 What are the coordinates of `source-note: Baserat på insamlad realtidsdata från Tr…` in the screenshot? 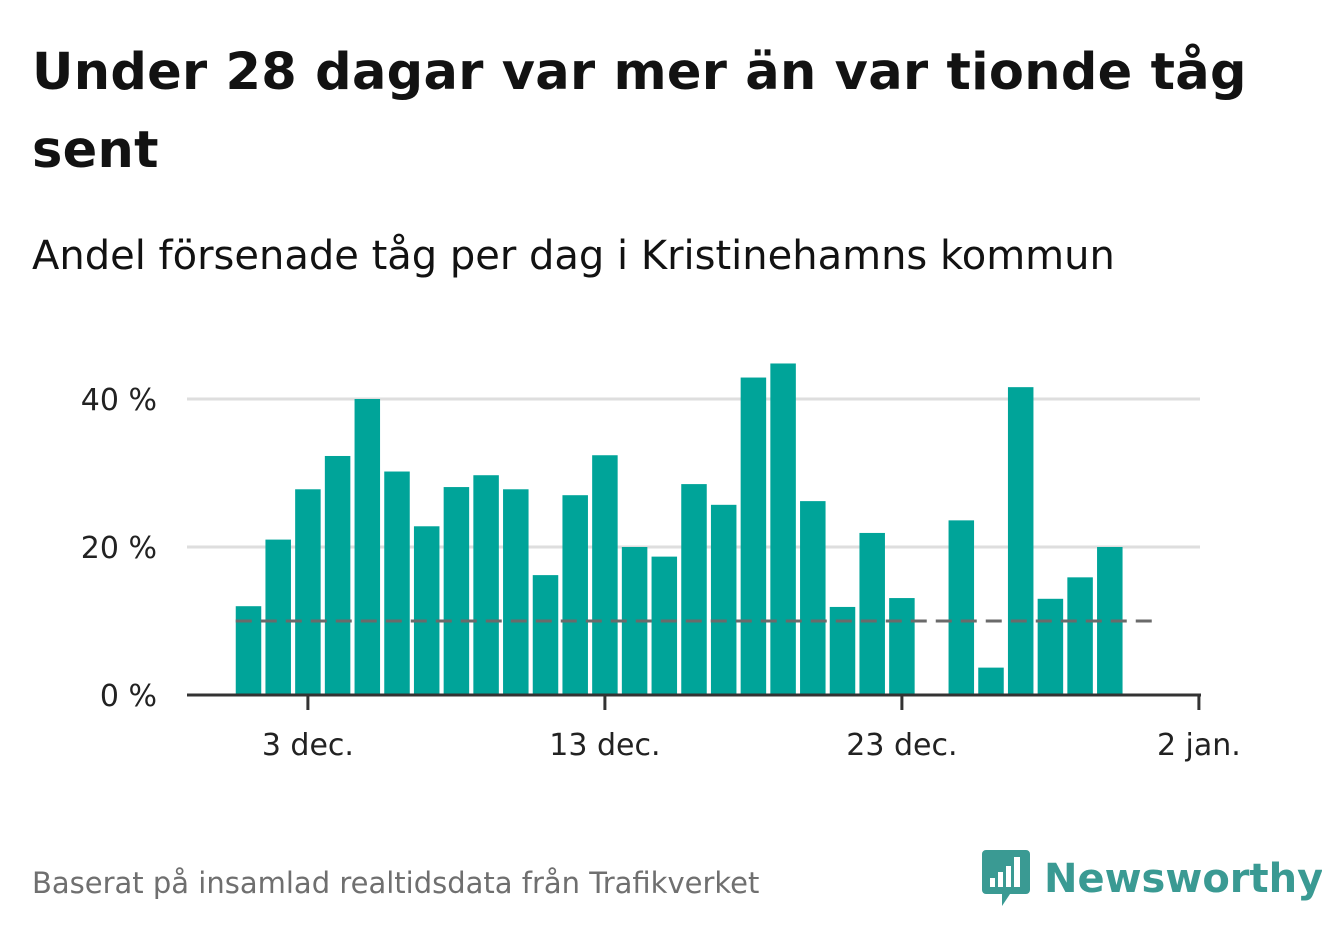 It's located at (396, 883).